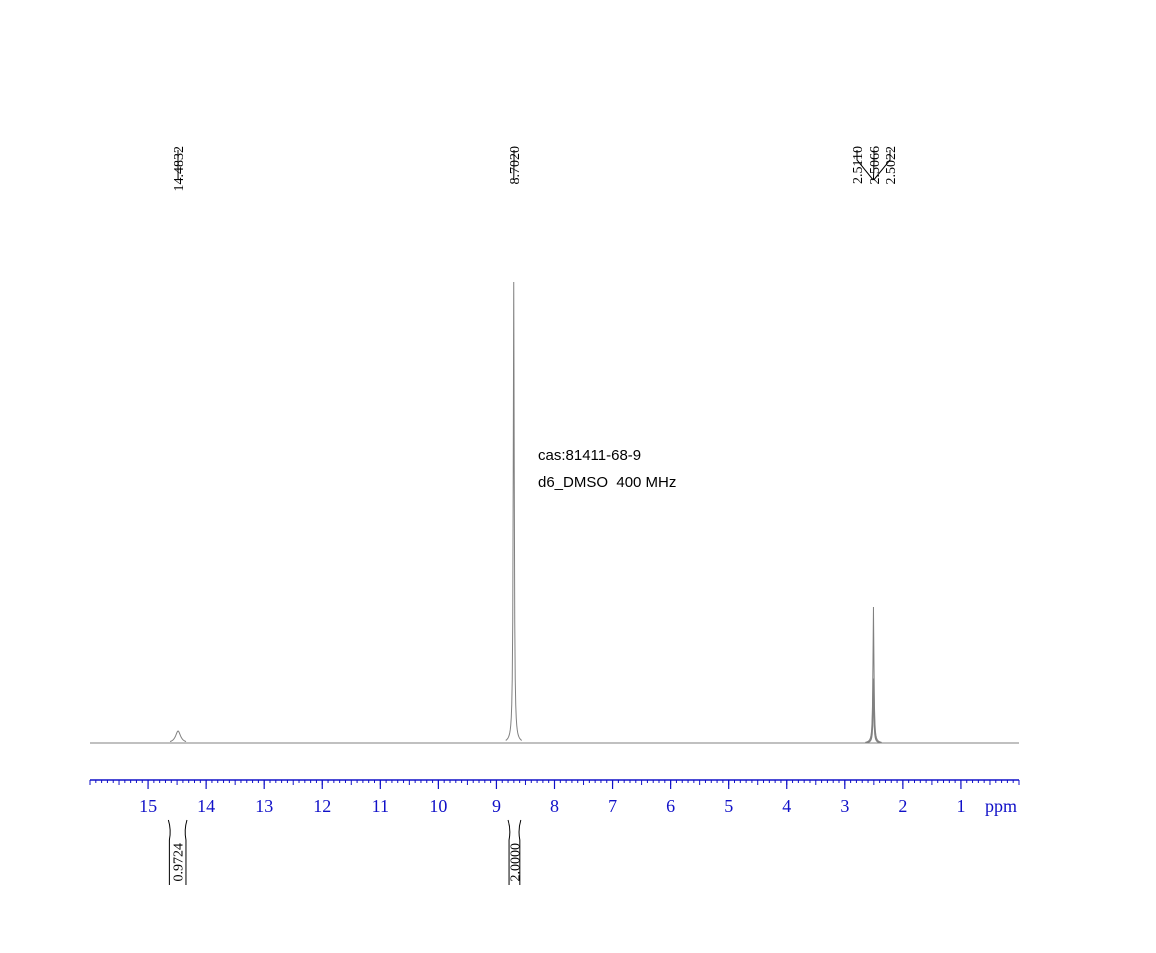  What do you see at coordinates (206, 806) in the screenshot?
I see `x-tick-label: 14` at bounding box center [206, 806].